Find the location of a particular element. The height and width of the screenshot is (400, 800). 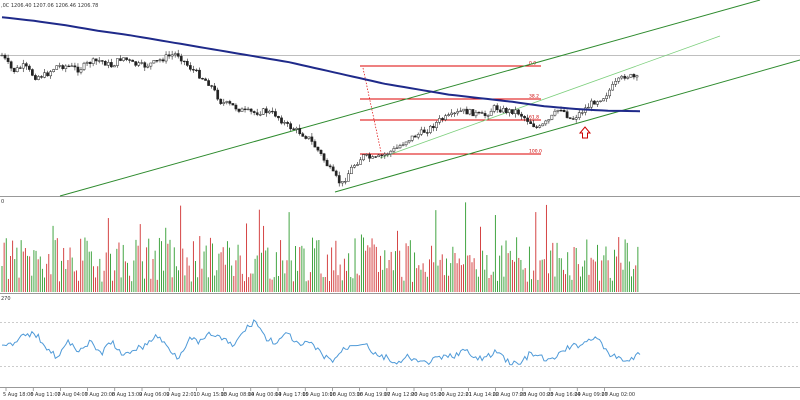

x-tick-label: 9 Aug 06:00 is located at coordinates (154, 395).